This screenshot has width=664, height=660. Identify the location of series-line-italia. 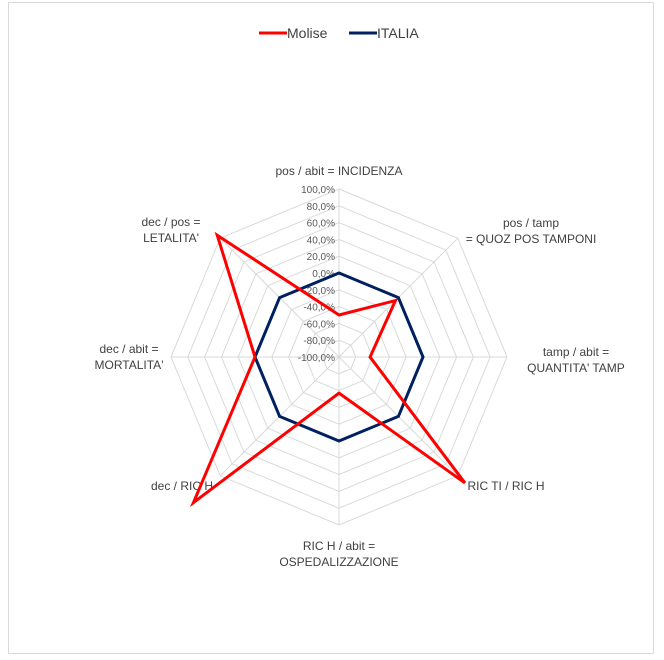
(339, 357).